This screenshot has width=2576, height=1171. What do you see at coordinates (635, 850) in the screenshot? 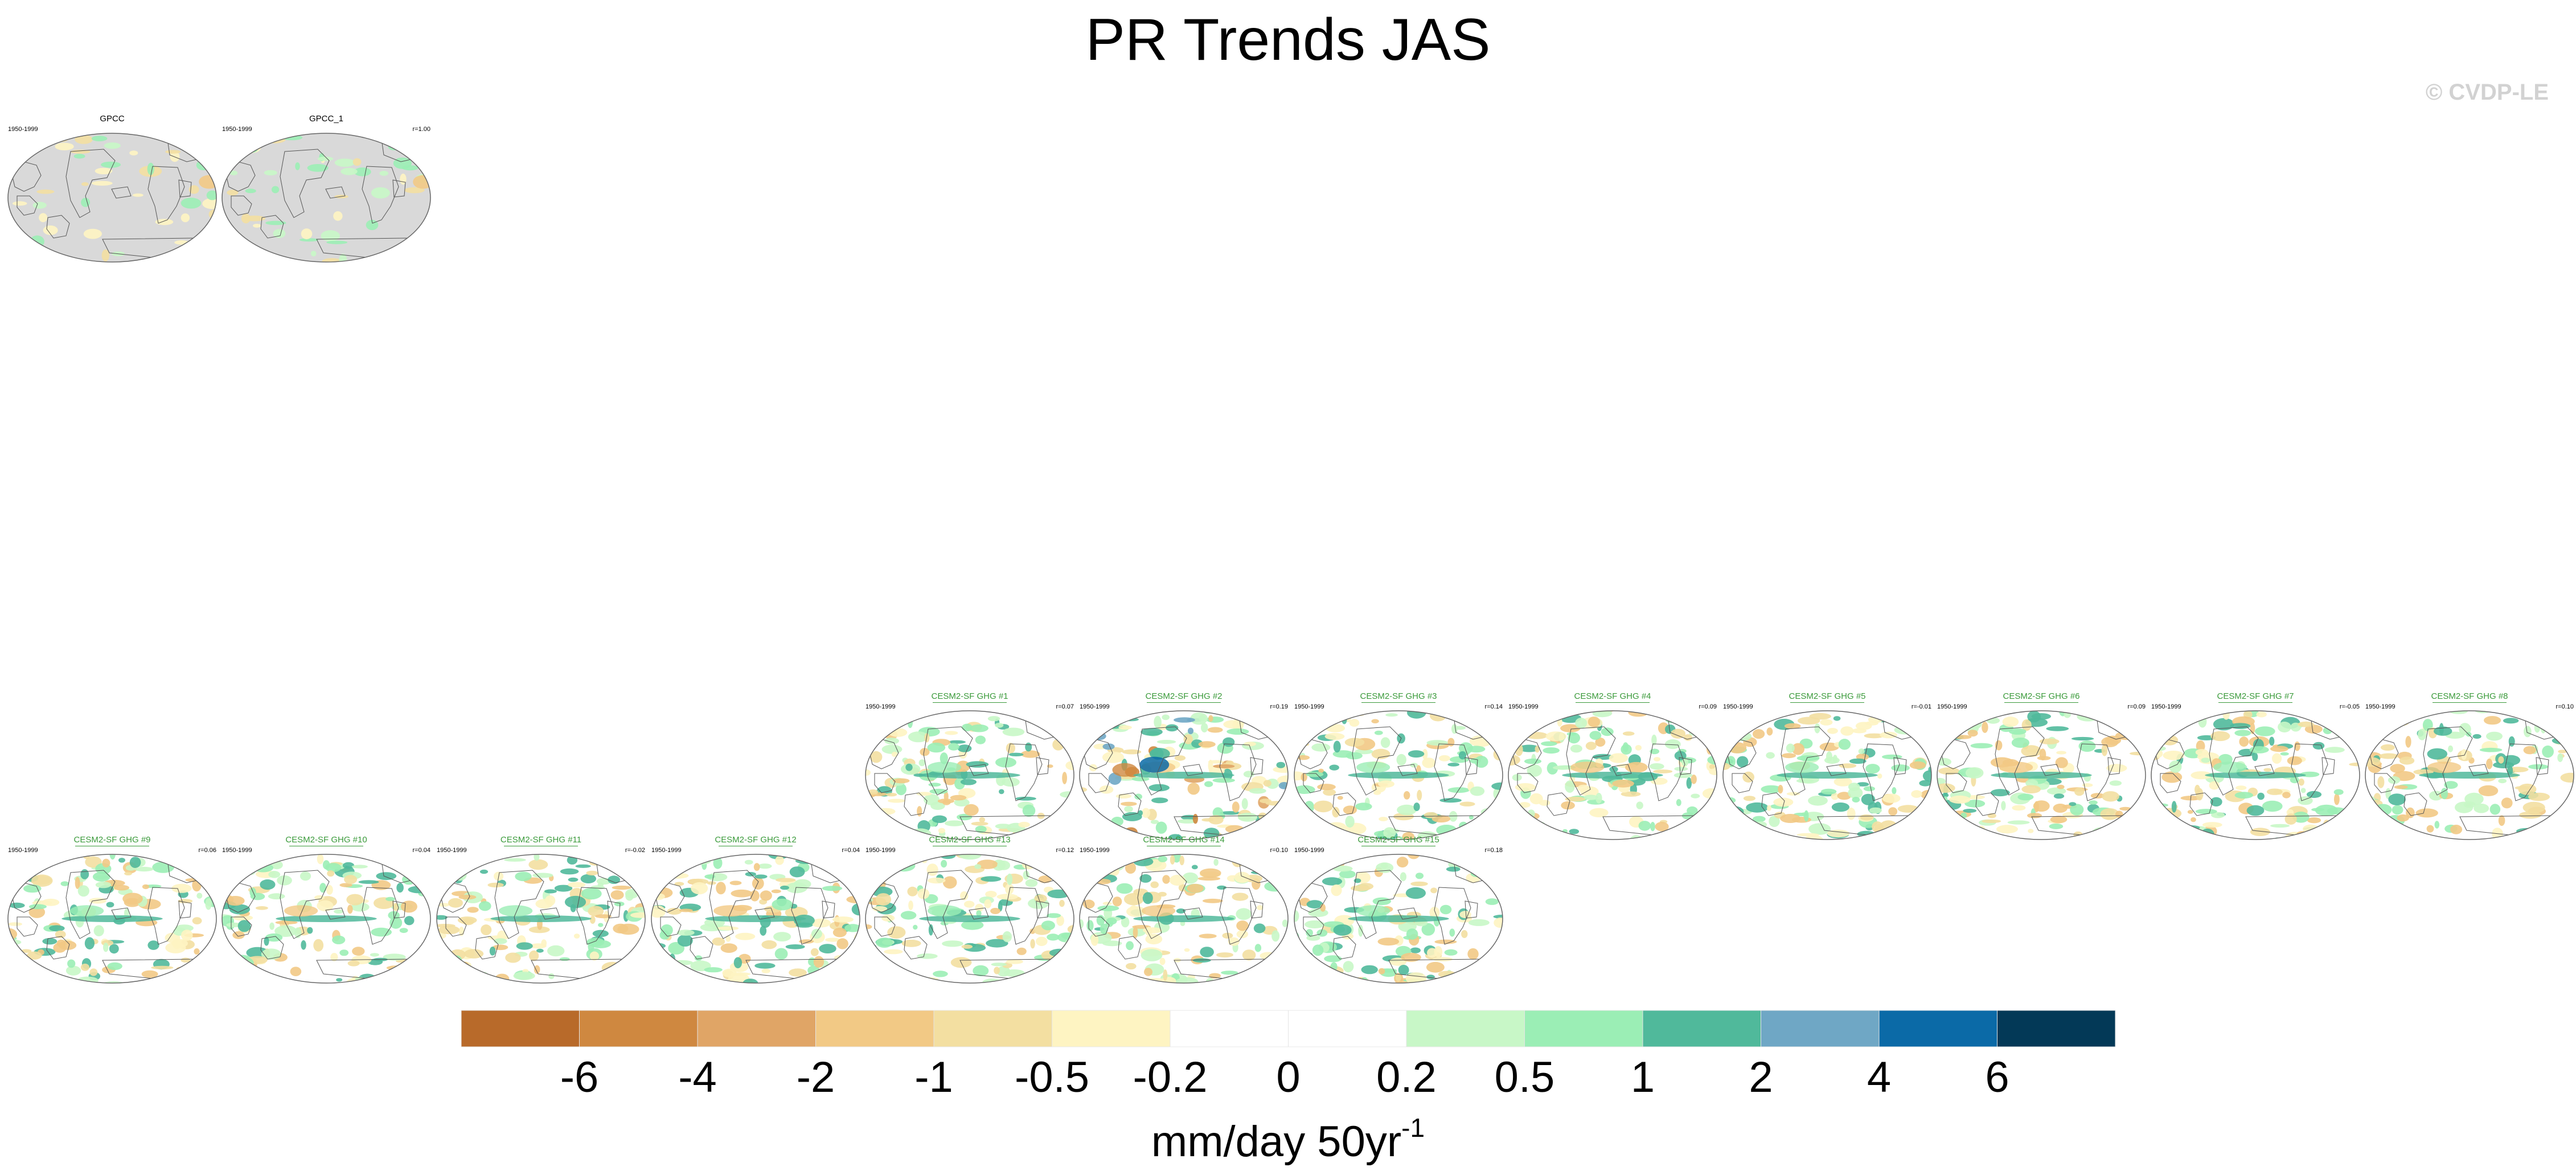
I see `panel-correlation: r=-0.02` at bounding box center [635, 850].